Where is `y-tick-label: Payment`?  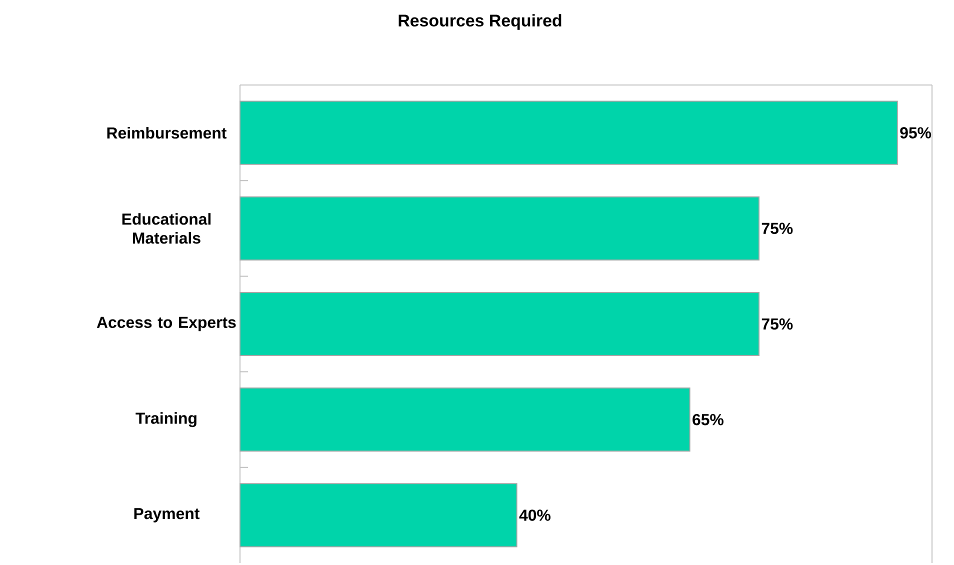
y-tick-label: Payment is located at coordinates (167, 515).